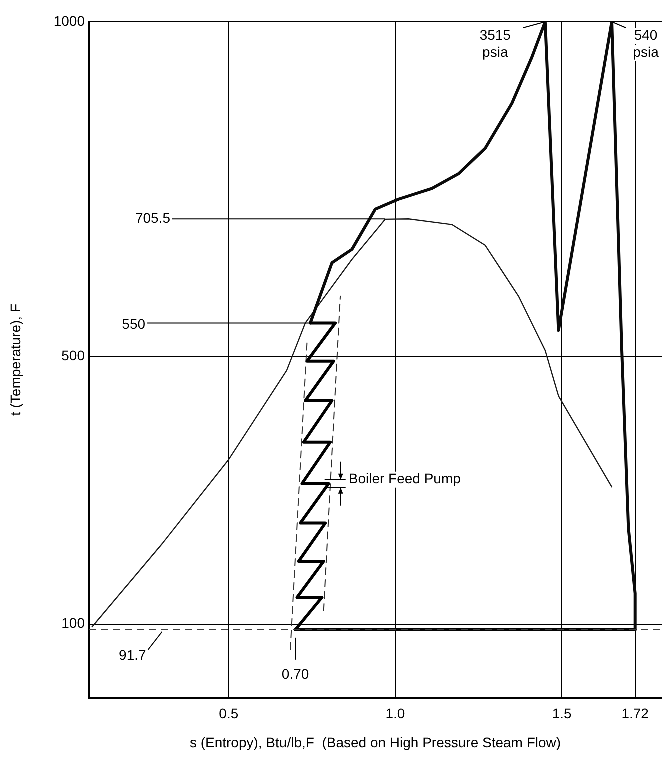  What do you see at coordinates (134, 324) in the screenshot?
I see `annotation: 550` at bounding box center [134, 324].